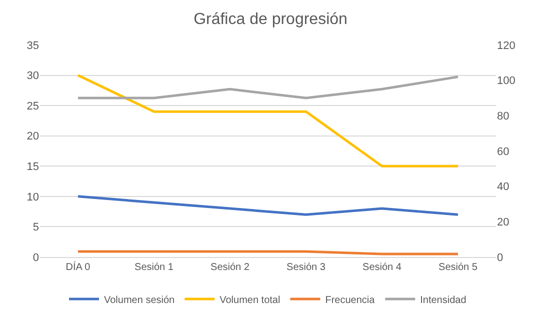  What do you see at coordinates (271, 19) in the screenshot?
I see `chart-title: Gráfica de progresión` at bounding box center [271, 19].